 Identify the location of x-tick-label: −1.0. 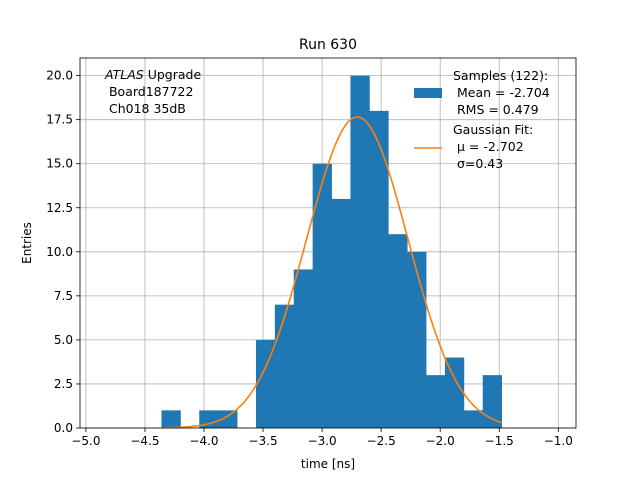
(558, 441).